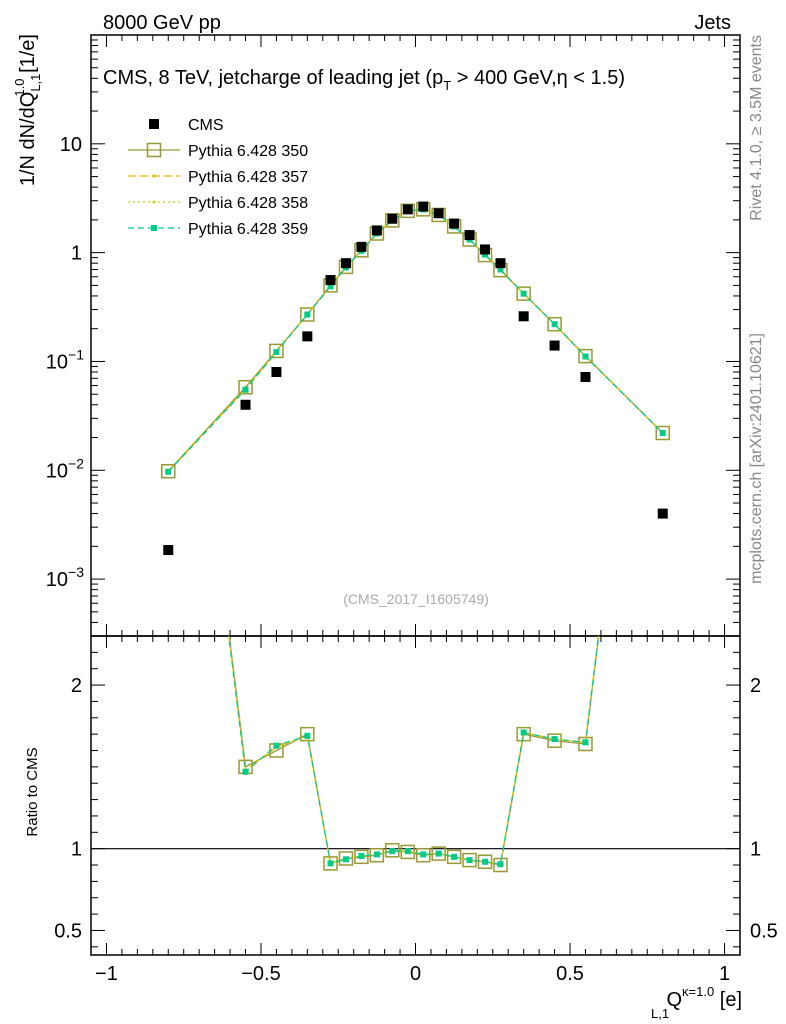 This screenshot has height=1024, width=786. What do you see at coordinates (28, 56) in the screenshot?
I see `ylabel-post: [1/e]` at bounding box center [28, 56].